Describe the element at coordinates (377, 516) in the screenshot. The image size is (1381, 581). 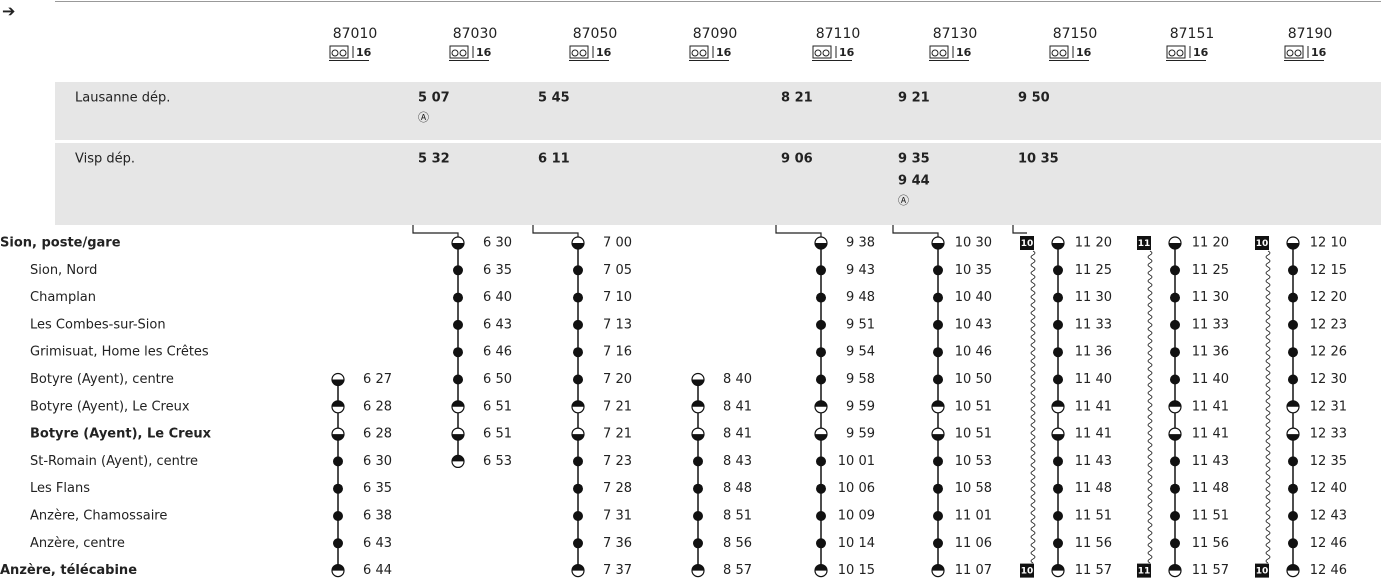
I see `stop-time: 6 38` at that location.